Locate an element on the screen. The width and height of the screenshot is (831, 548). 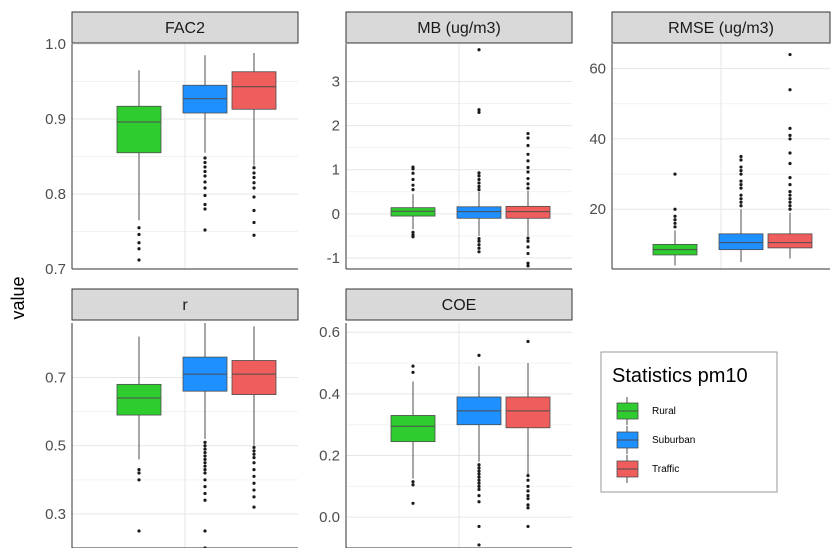
legend-item-traffic: Traffic is located at coordinates (647, 469).